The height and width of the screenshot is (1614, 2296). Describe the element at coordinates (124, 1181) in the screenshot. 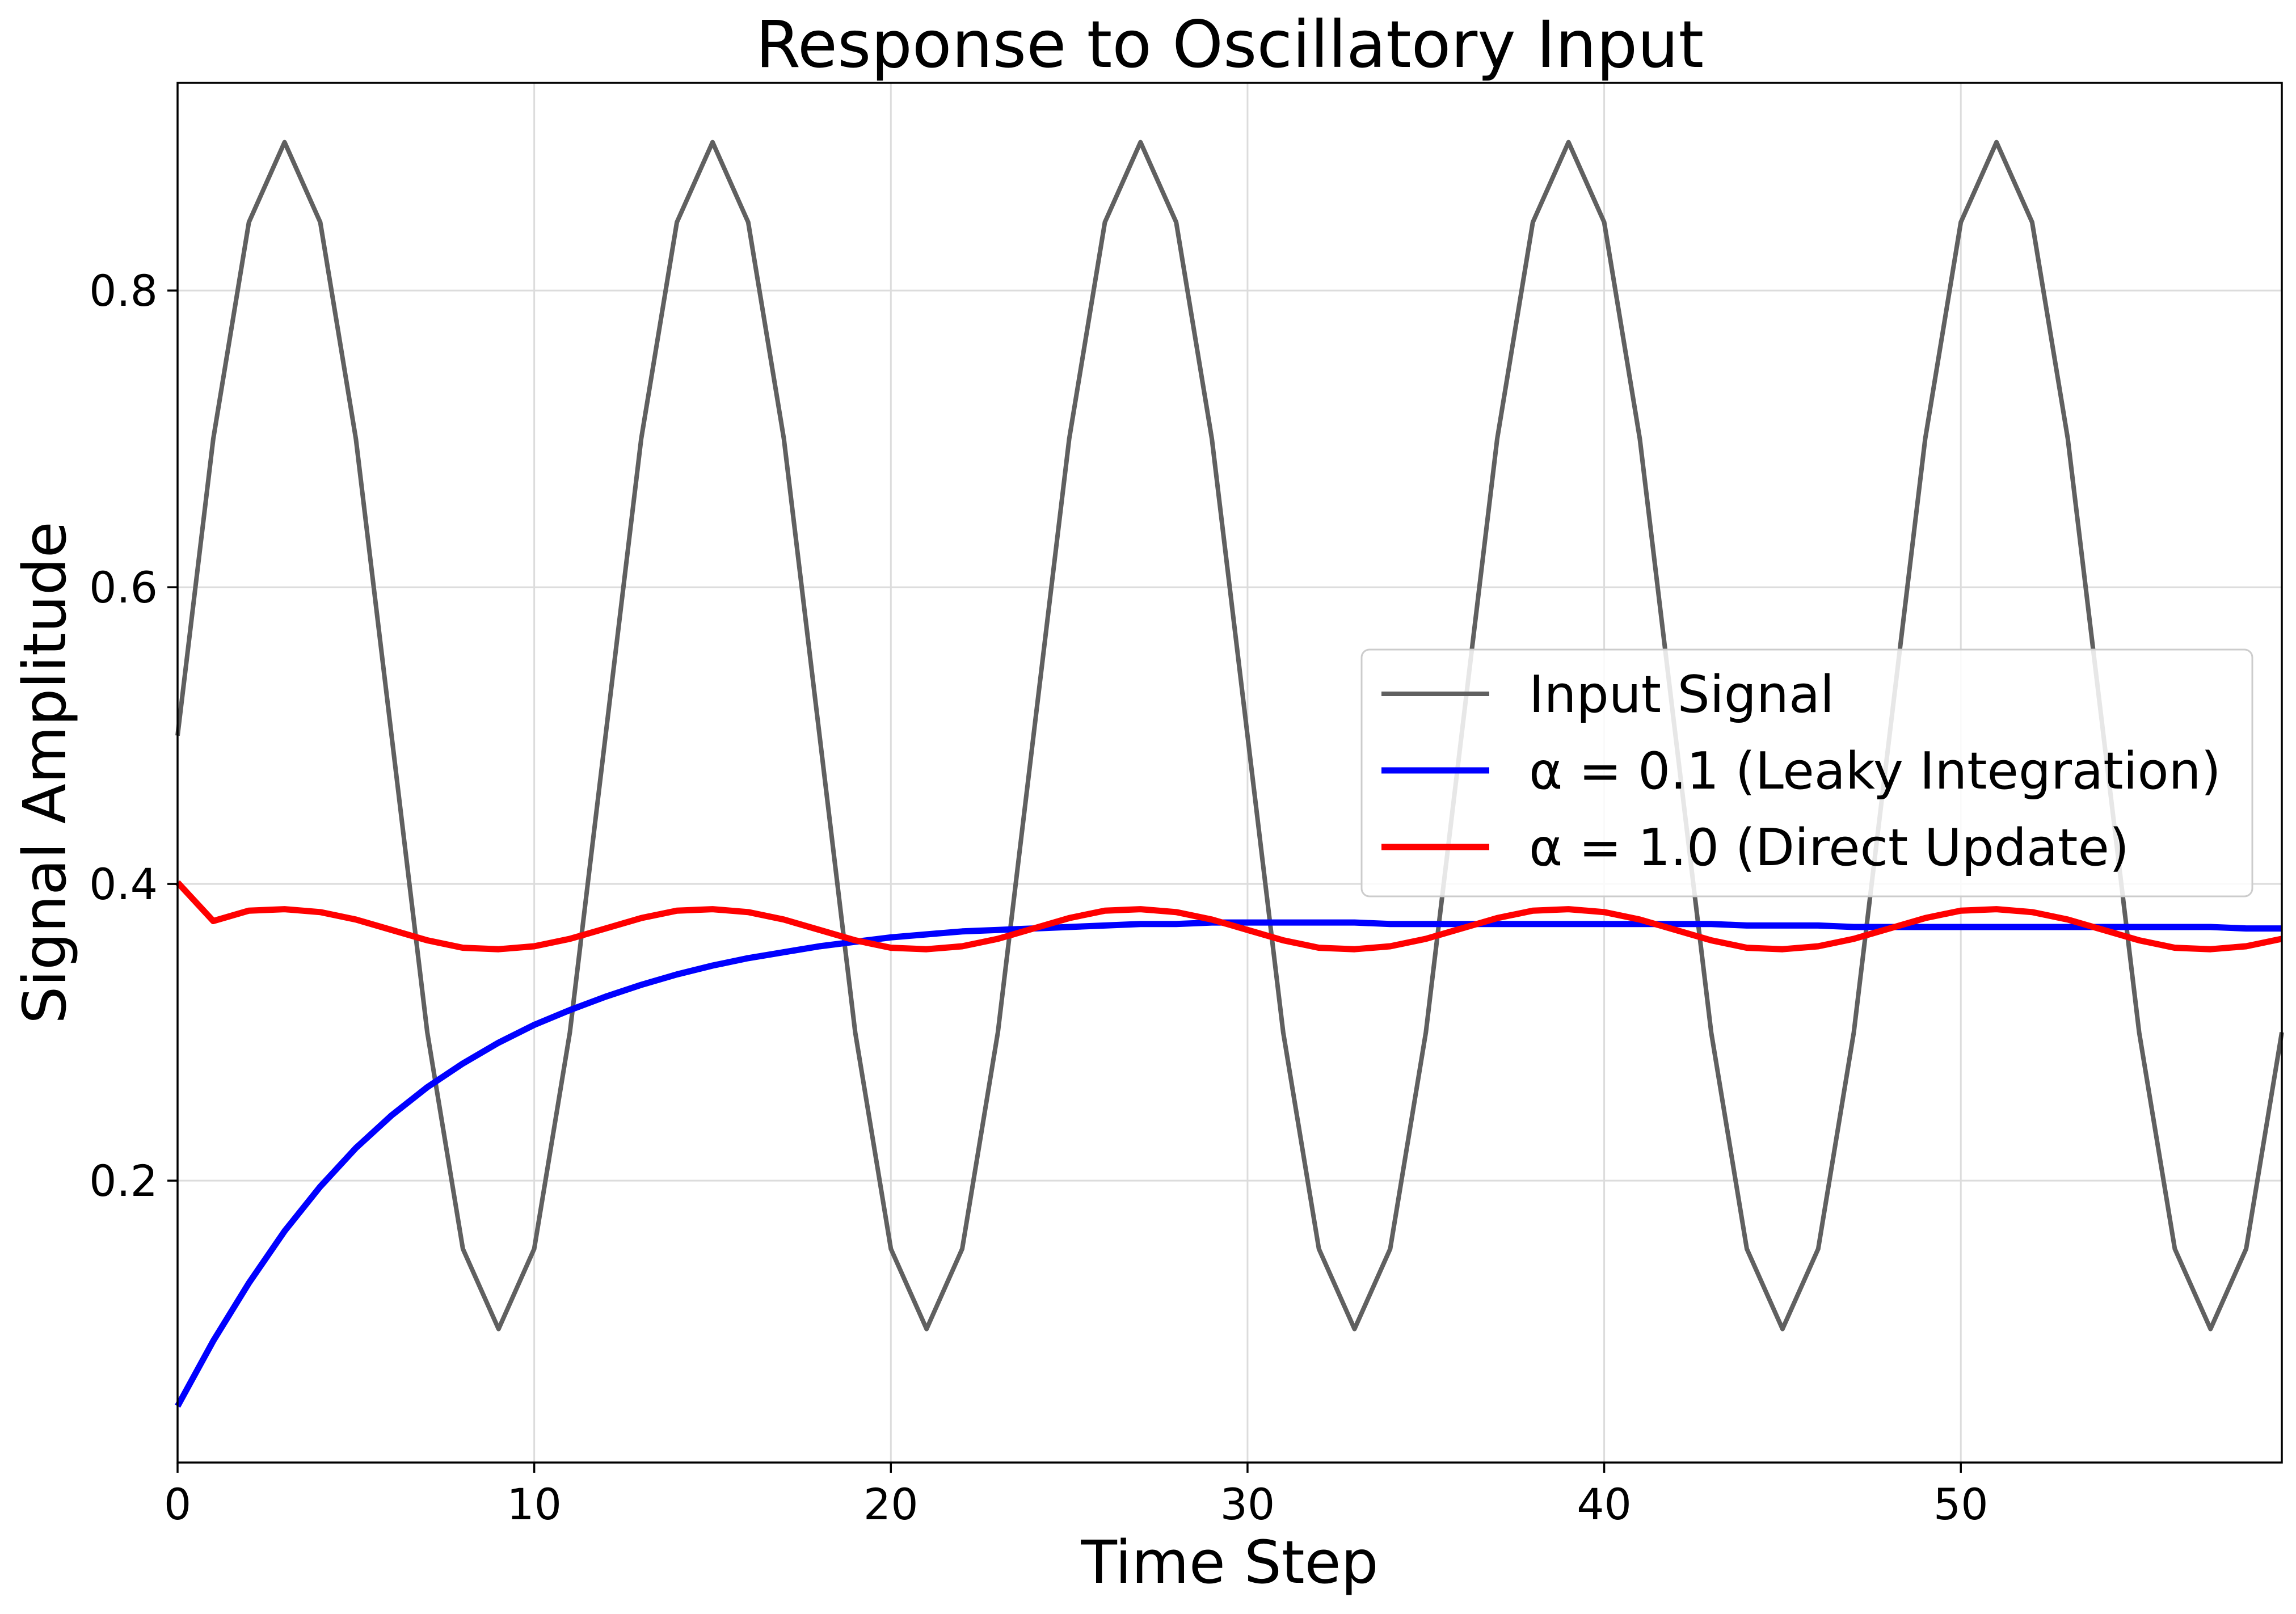

I see `y-tick-label: 0.2` at that location.